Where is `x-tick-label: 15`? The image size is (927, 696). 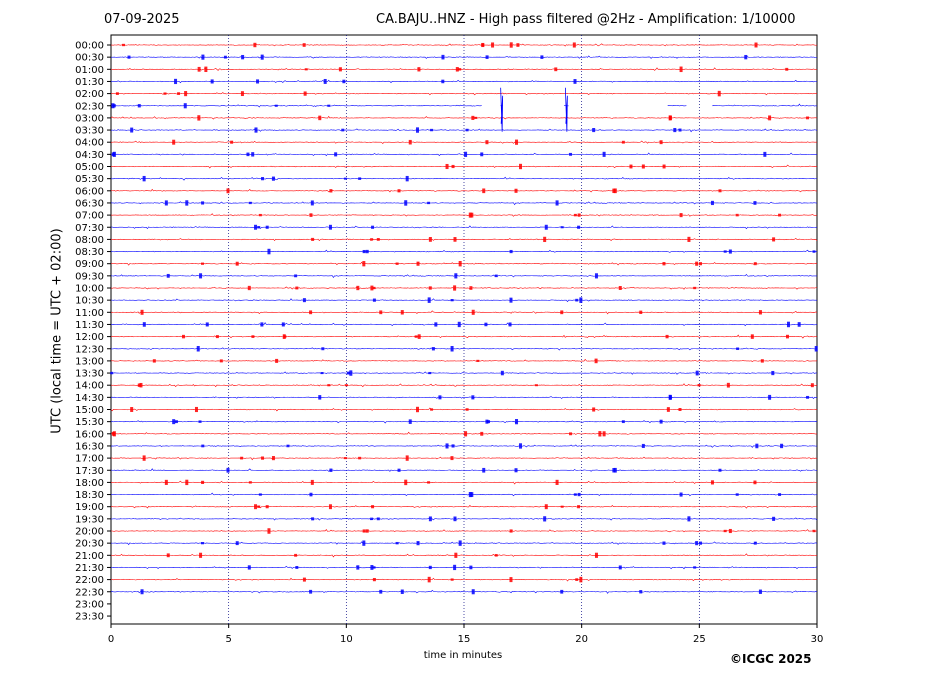
x-tick-label: 15 is located at coordinates (464, 639).